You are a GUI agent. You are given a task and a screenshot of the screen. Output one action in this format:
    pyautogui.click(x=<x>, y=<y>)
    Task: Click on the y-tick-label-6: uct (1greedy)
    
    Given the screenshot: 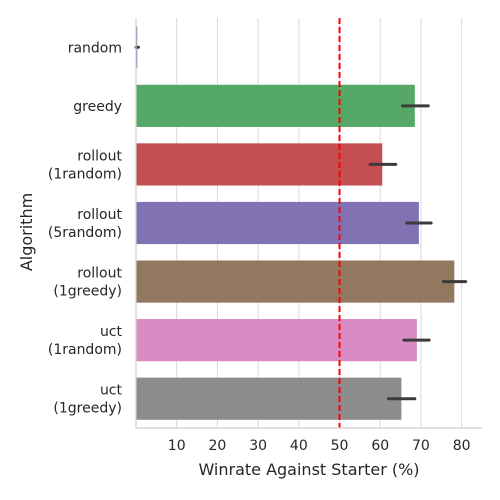 What is the action you would take?
    pyautogui.click(x=87, y=400)
    